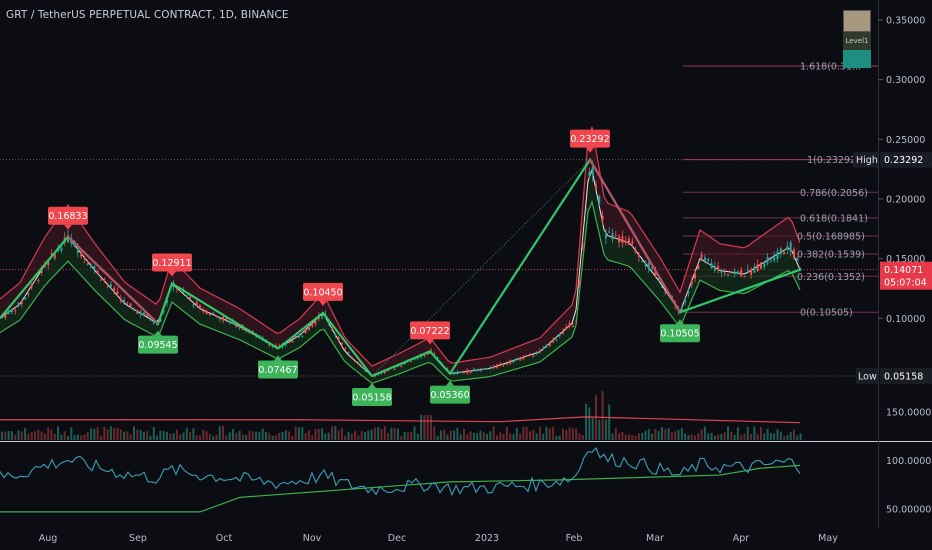 The height and width of the screenshot is (550, 932). What do you see at coordinates (905, 199) in the screenshot?
I see `price-tick-label: 0.20000` at bounding box center [905, 199].